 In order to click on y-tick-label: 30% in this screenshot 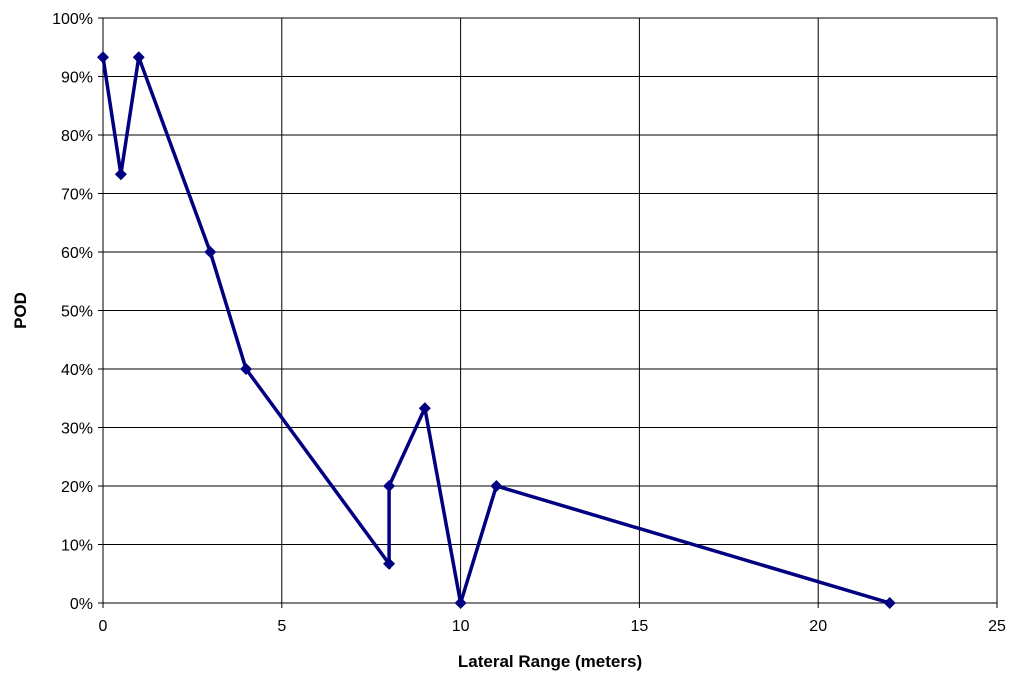, I will do `click(77, 429)`.